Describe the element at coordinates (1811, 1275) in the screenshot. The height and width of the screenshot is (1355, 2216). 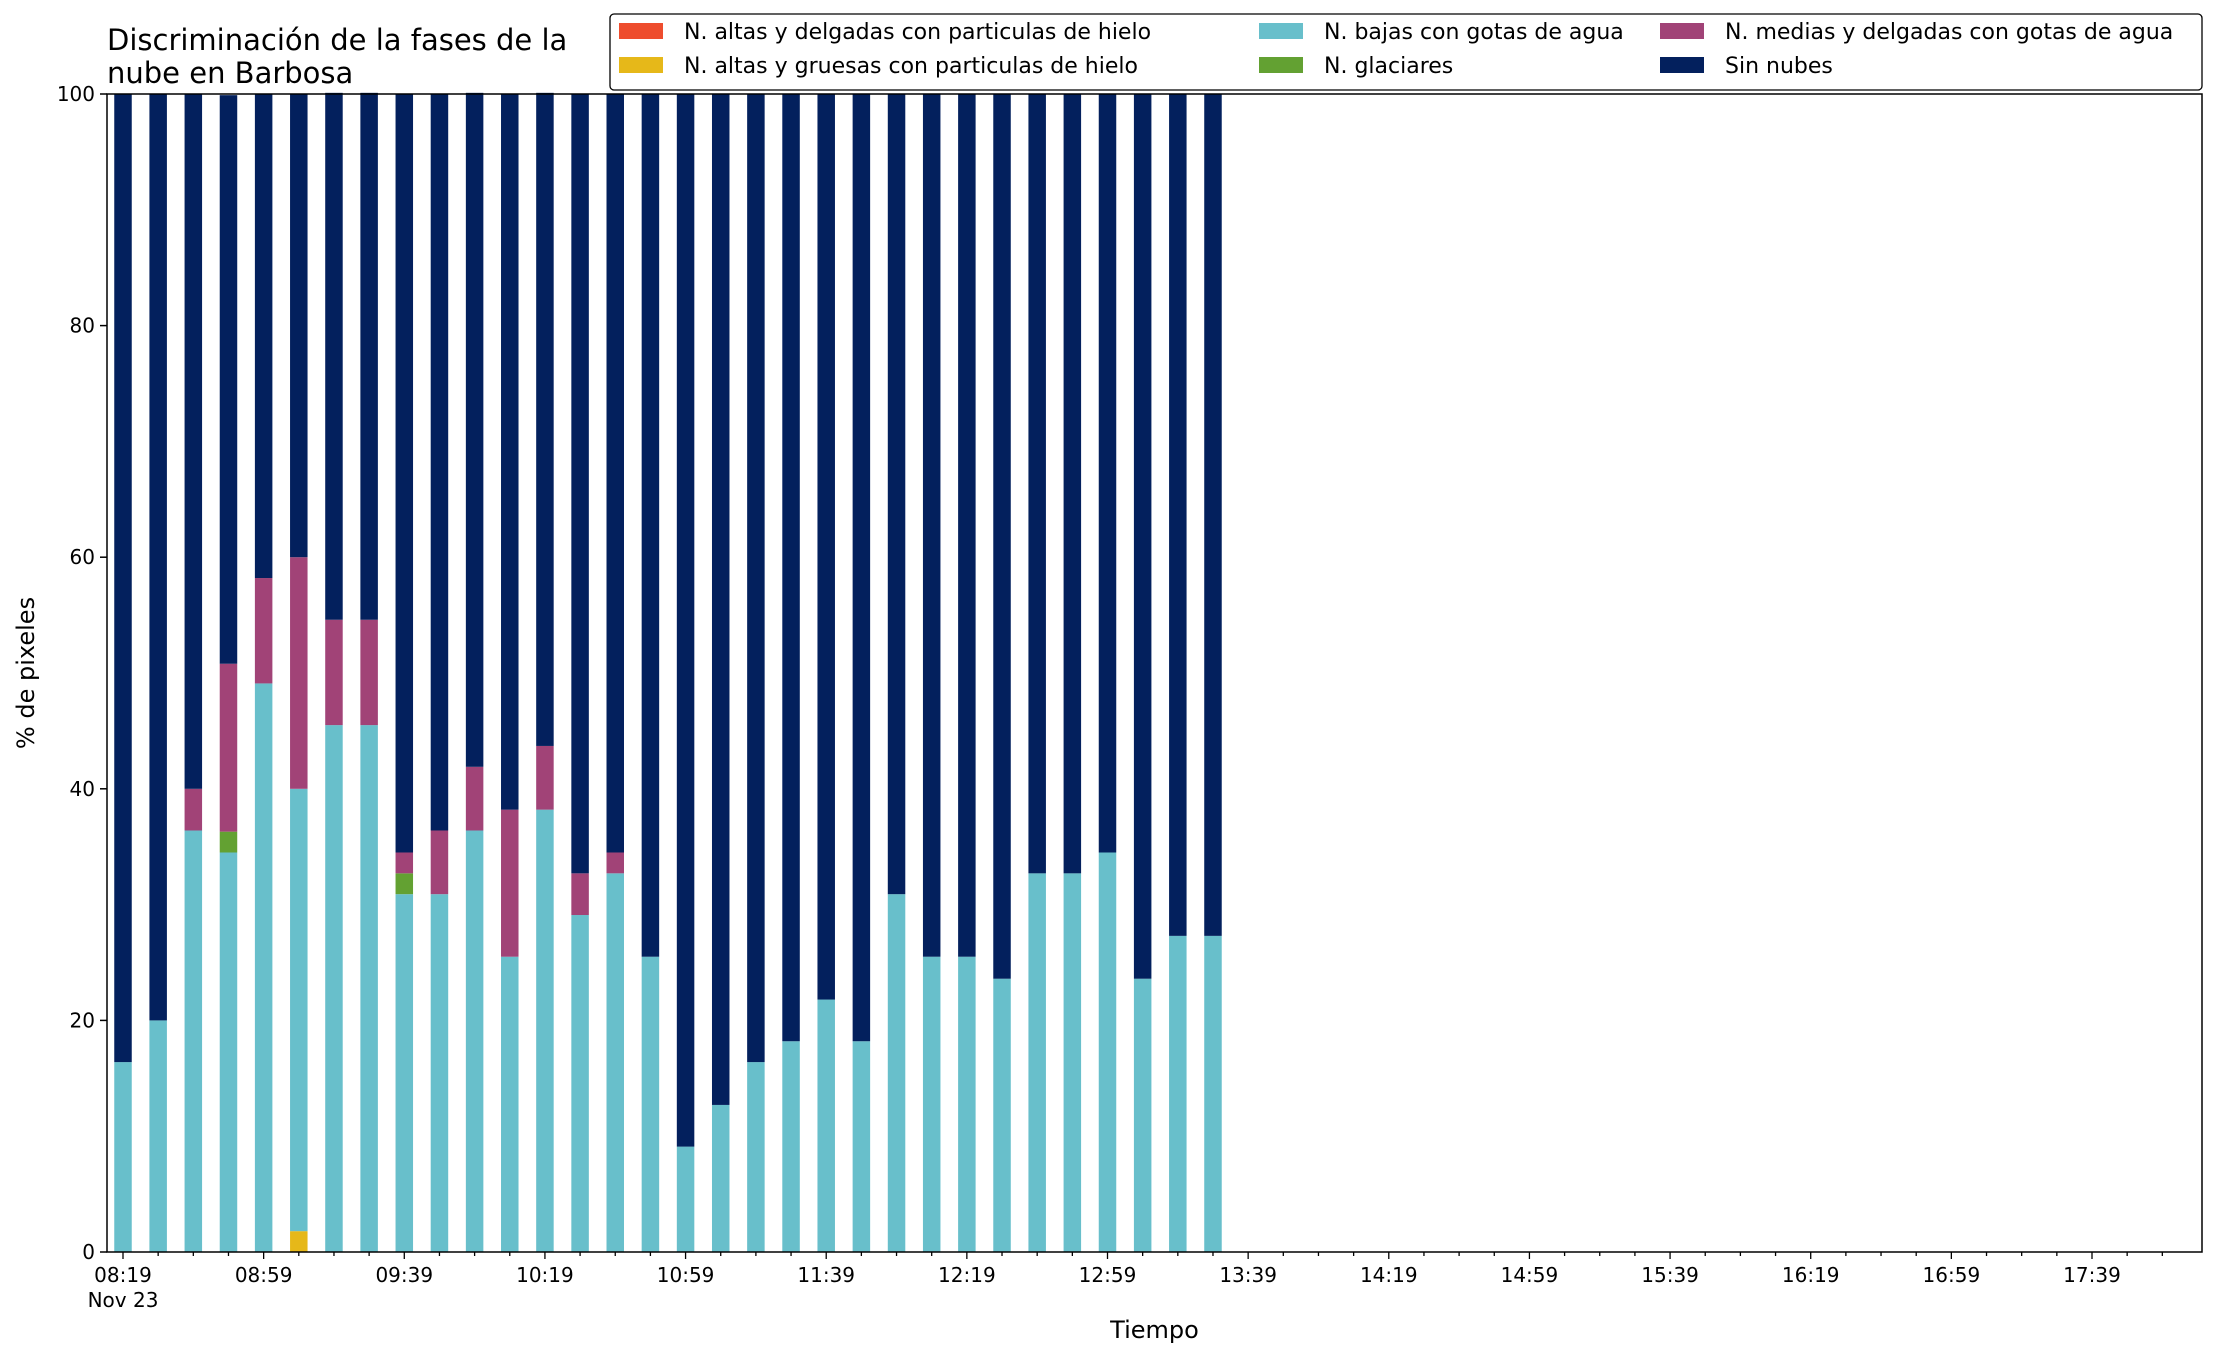
I see `x-tick-label: 16:19` at that location.